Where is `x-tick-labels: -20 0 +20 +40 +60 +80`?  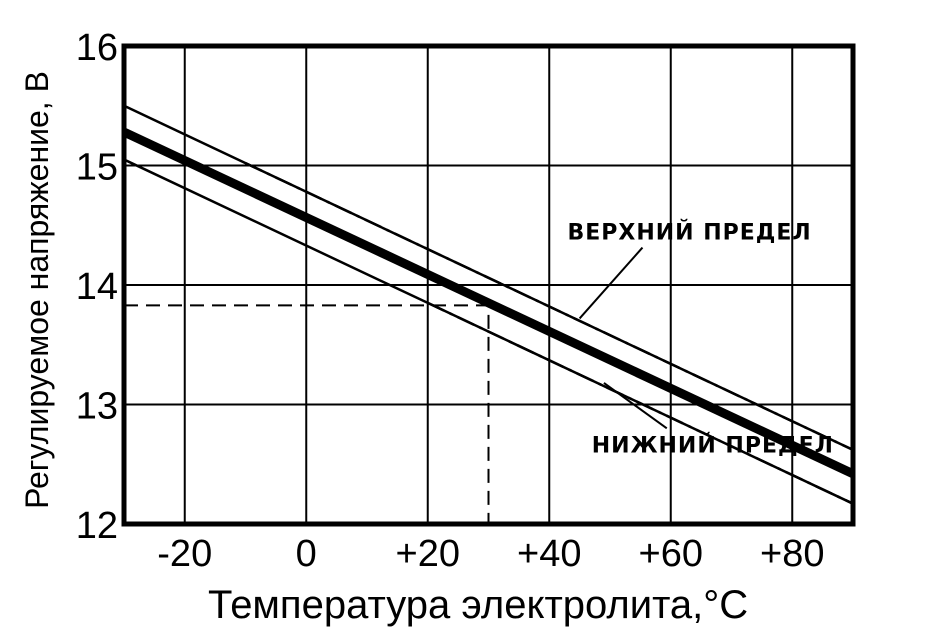
x-tick-labels: -20 0 +20 +40 +60 +80 is located at coordinates (490, 554).